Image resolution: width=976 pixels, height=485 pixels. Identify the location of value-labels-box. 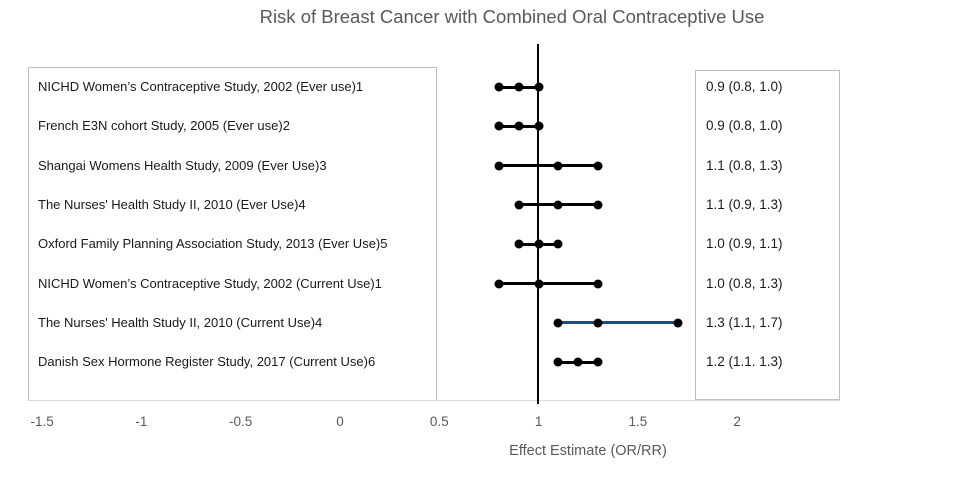
(767, 235).